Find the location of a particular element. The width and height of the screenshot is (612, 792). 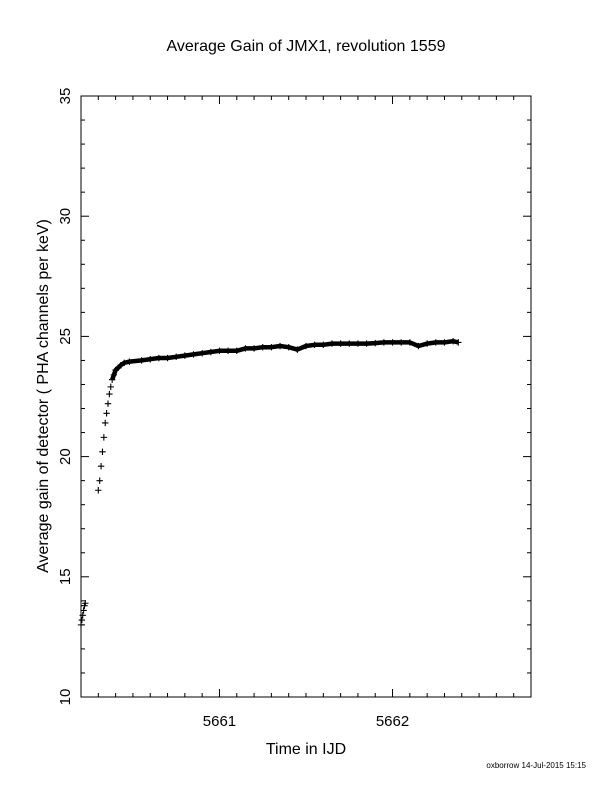

x-tick-label: 5662 is located at coordinates (392, 721).